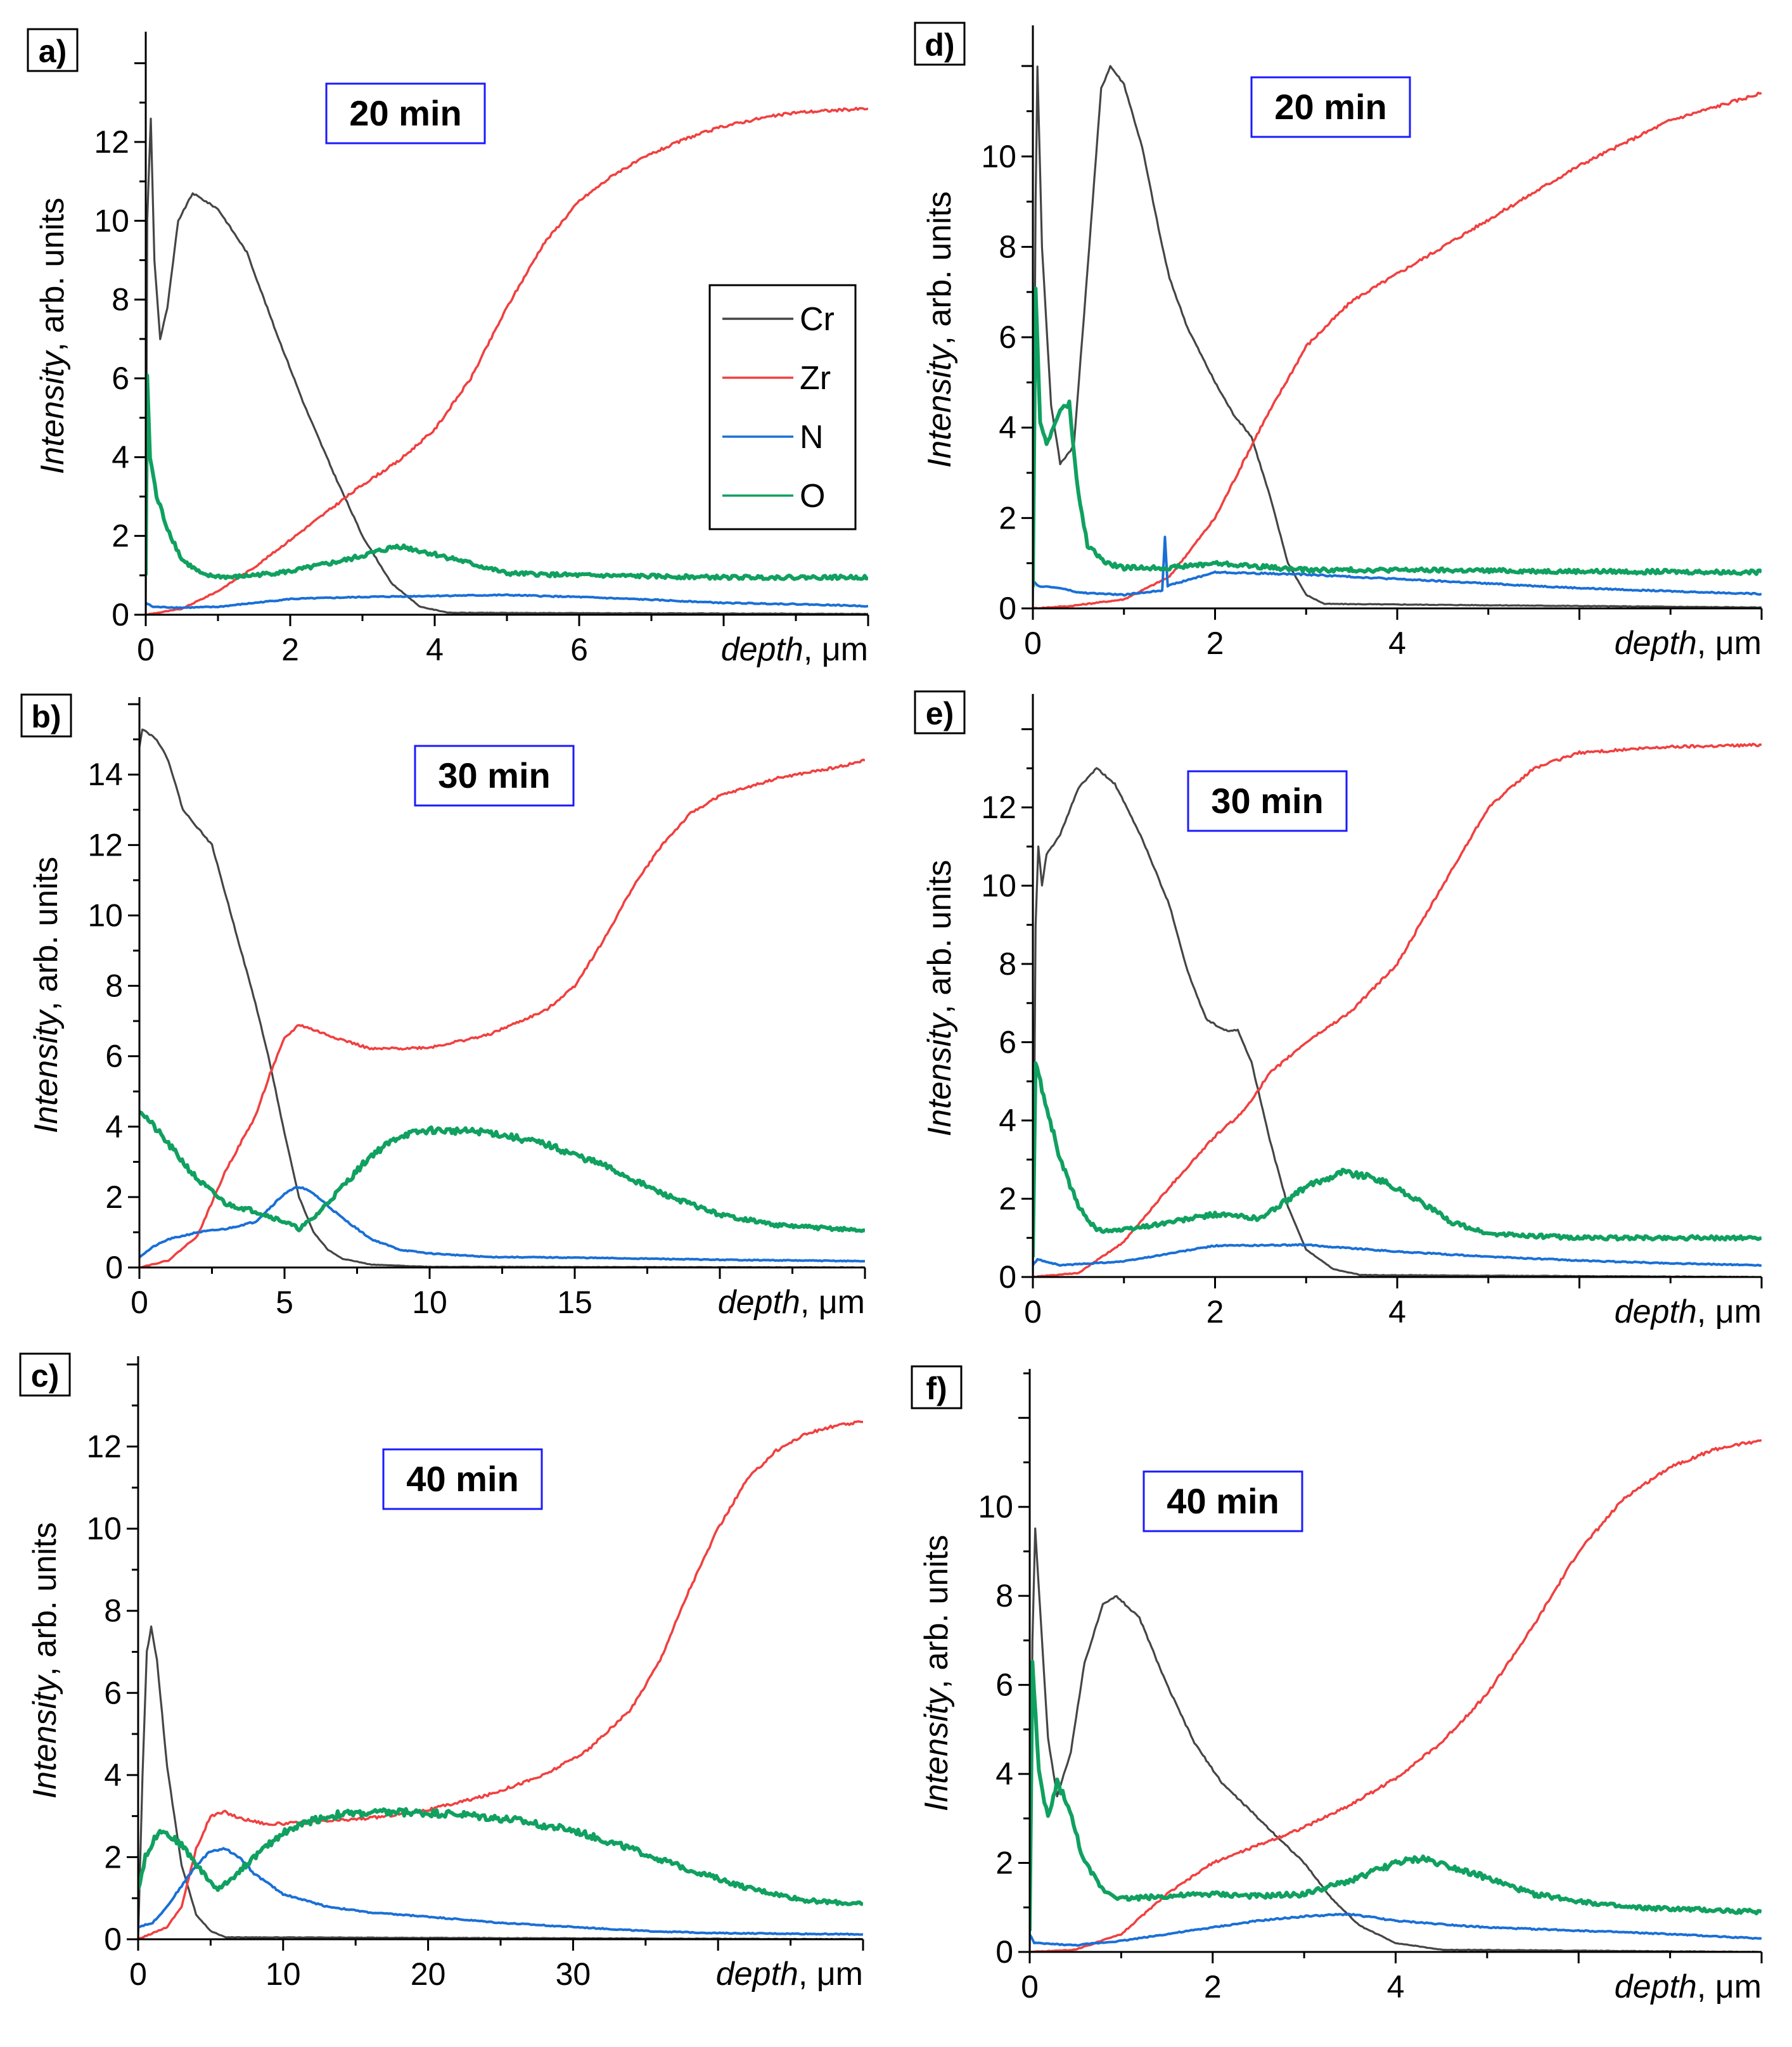 The image size is (1792, 2047). Describe the element at coordinates (574, 1302) in the screenshot. I see `x-tick-label: 15` at that location.